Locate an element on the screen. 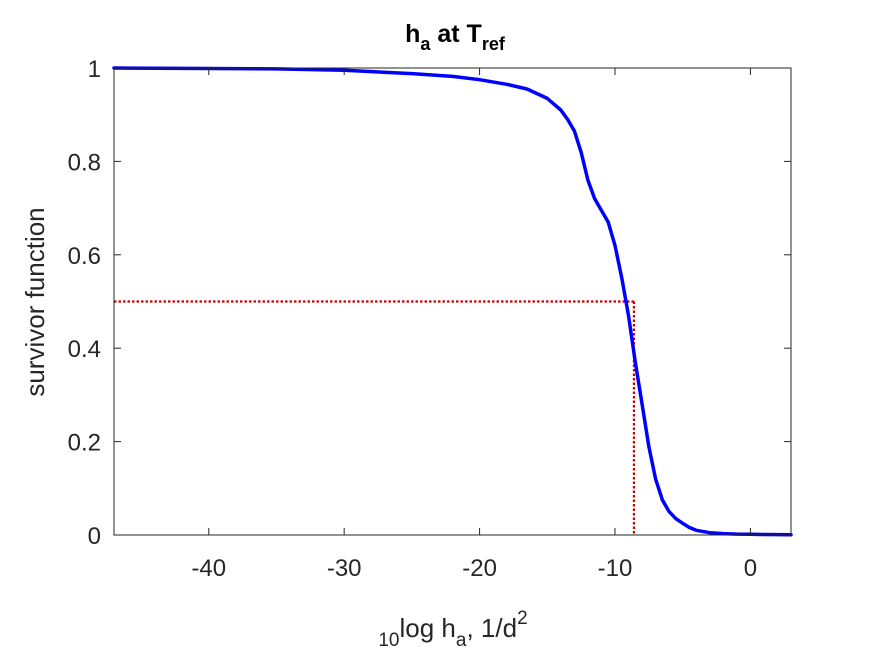 The height and width of the screenshot is (656, 875). y-tick-label: 0.8 is located at coordinates (84, 162).